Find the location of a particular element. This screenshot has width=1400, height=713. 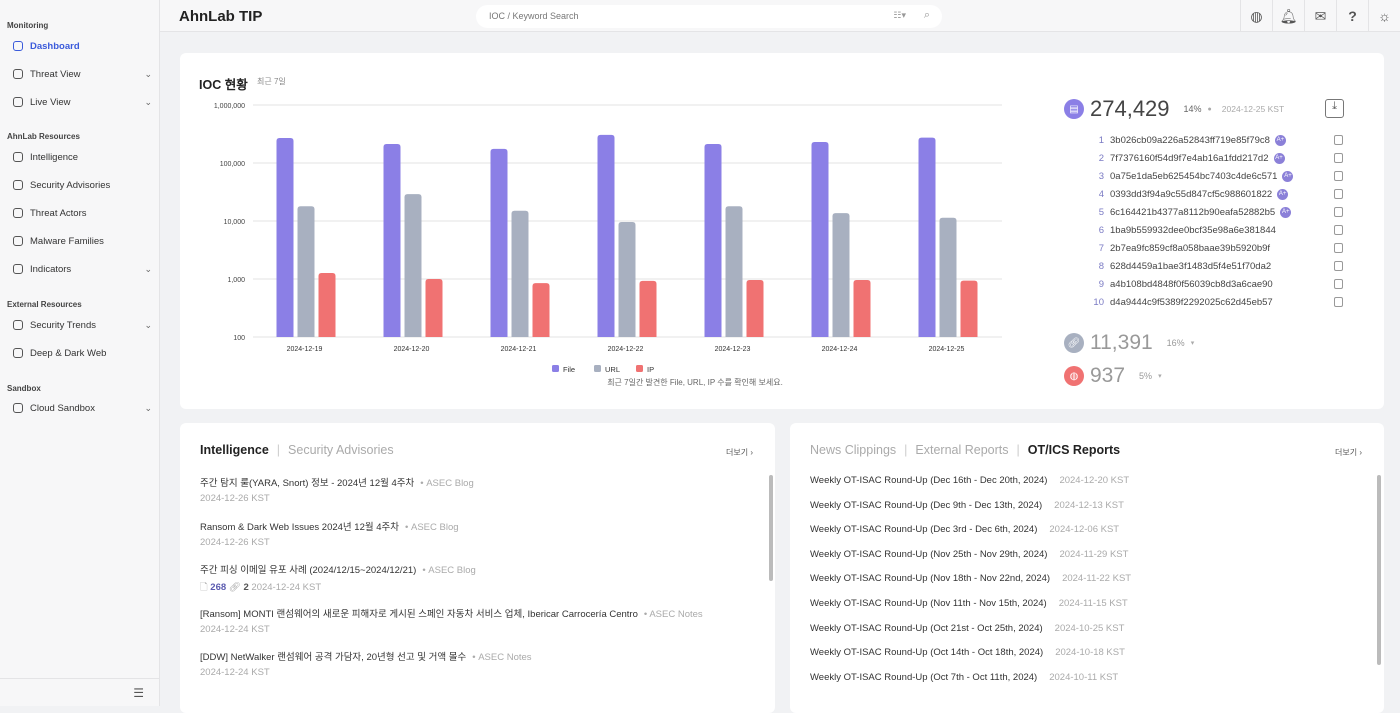

item-title: Ransom & Dark Web Issues 2024년 12월 4주차 is located at coordinates (300, 527).